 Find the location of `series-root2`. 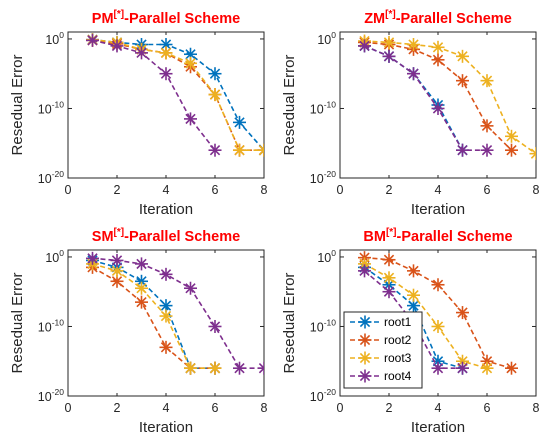

series-root2 is located at coordinates (154, 317).